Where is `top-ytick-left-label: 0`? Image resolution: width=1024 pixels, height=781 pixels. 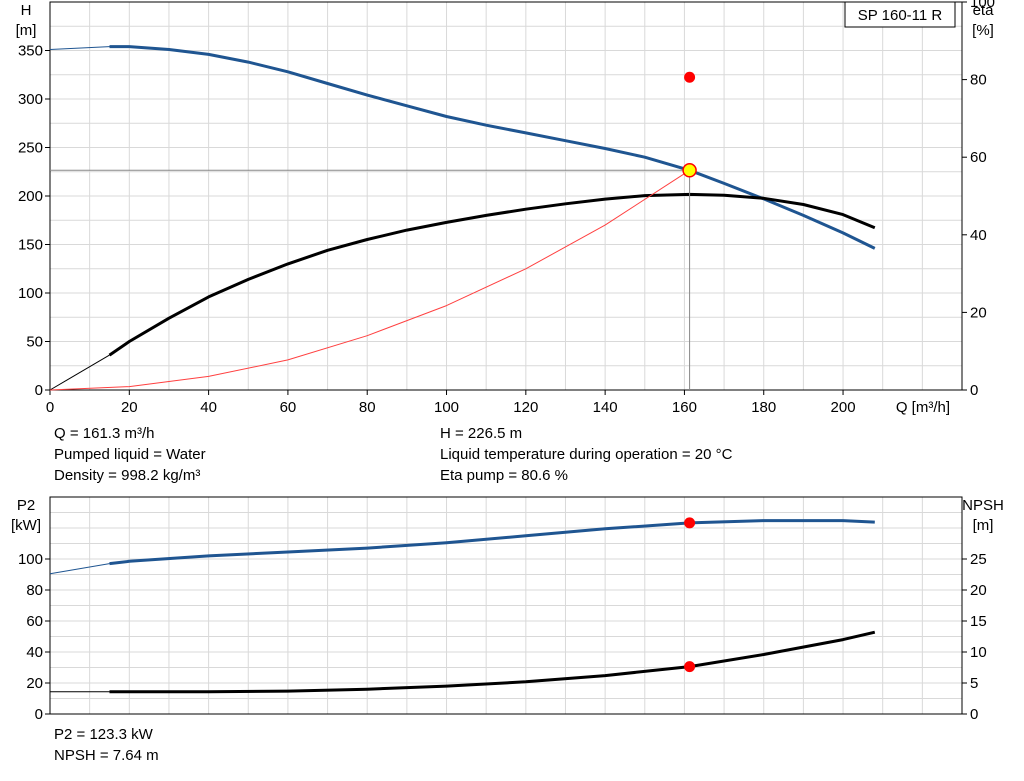
top-ytick-left-label: 0 is located at coordinates (39, 390).